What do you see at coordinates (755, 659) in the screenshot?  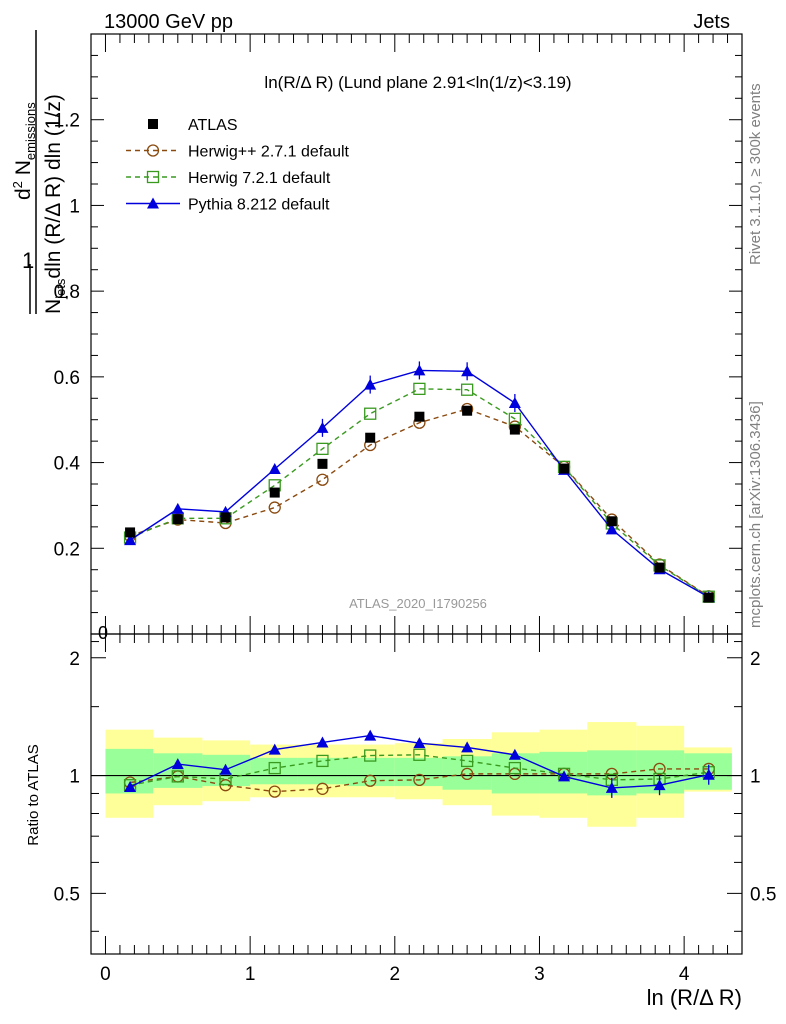 I see `ratio-ytick-label-right: 2` at bounding box center [755, 659].